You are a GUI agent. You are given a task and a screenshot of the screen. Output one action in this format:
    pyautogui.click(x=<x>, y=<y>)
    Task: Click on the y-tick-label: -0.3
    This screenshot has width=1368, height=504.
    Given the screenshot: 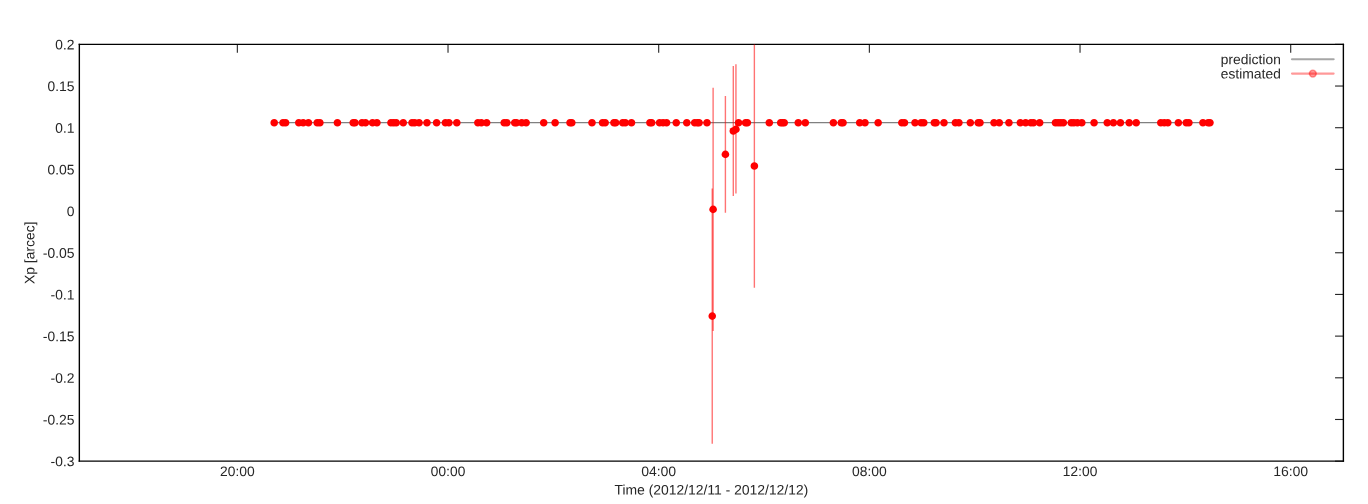 What is the action you would take?
    pyautogui.click(x=62, y=461)
    